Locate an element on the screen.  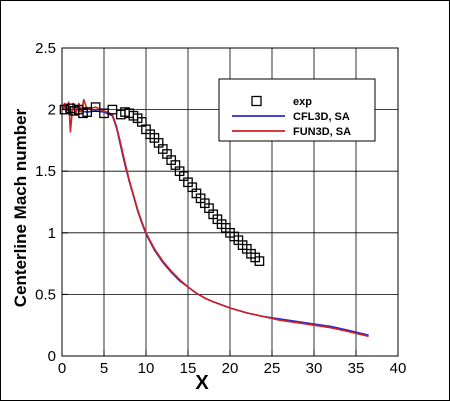
x-axis-title: X is located at coordinates (202, 383).